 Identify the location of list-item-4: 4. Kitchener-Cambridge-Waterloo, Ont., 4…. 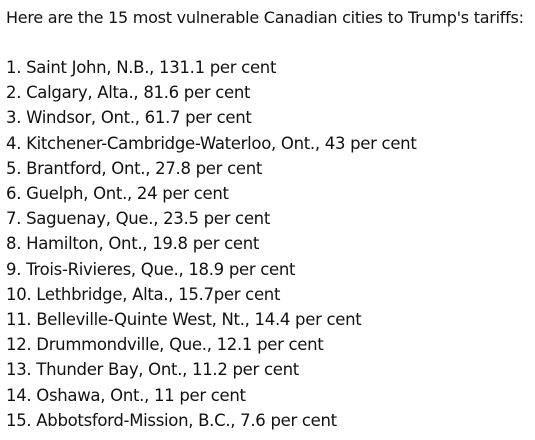
(211, 143).